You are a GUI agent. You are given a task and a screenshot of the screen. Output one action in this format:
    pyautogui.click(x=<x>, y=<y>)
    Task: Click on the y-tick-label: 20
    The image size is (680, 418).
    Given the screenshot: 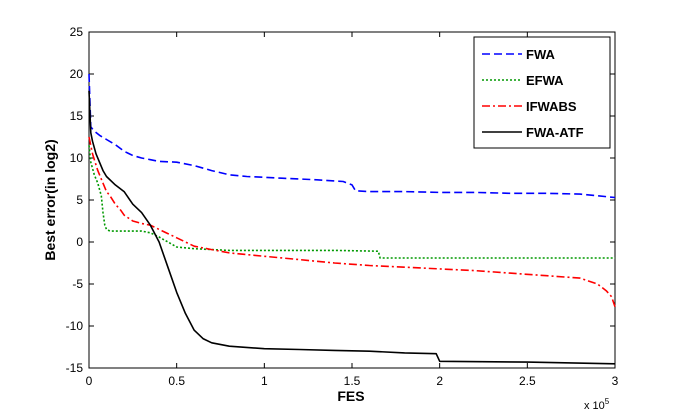 What is the action you would take?
    pyautogui.click(x=77, y=74)
    